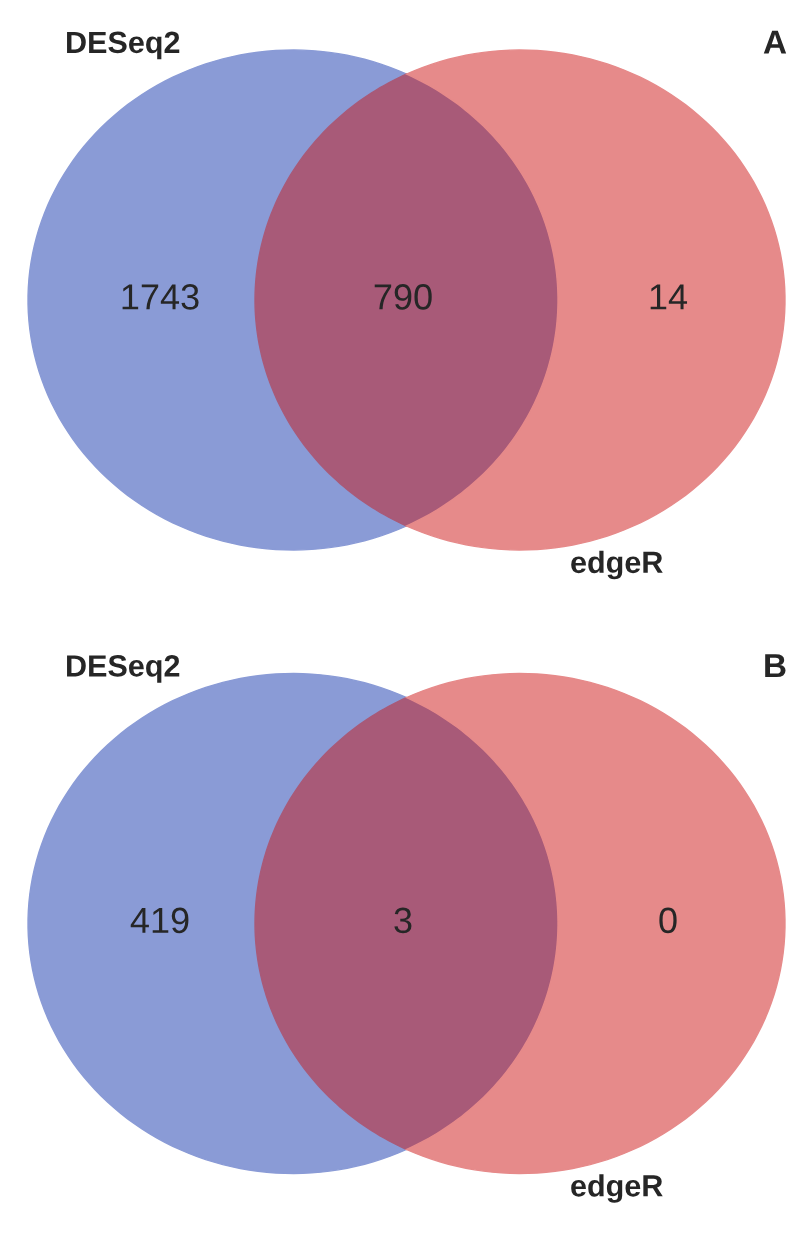 This screenshot has width=793, height=1247. I want to click on data-label: 14, so click(669, 297).